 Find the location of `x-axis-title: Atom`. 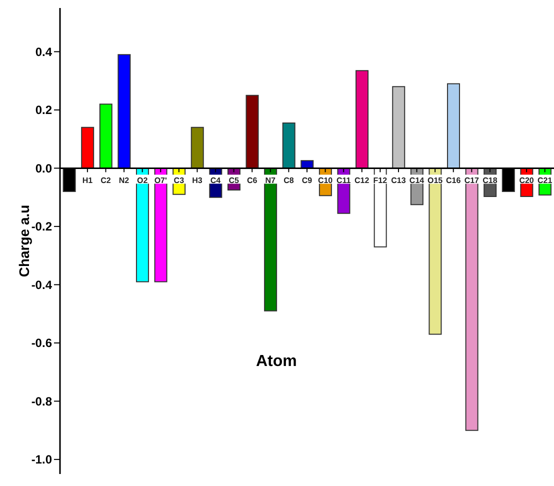

x-axis-title: Atom is located at coordinates (276, 362).